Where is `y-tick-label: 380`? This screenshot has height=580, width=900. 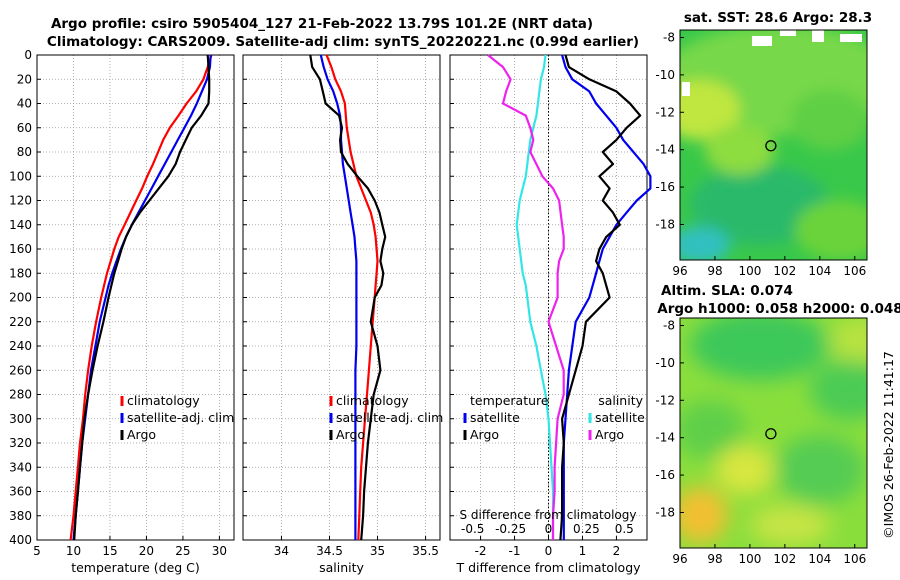
y-tick-label: 380 is located at coordinates (20, 516).